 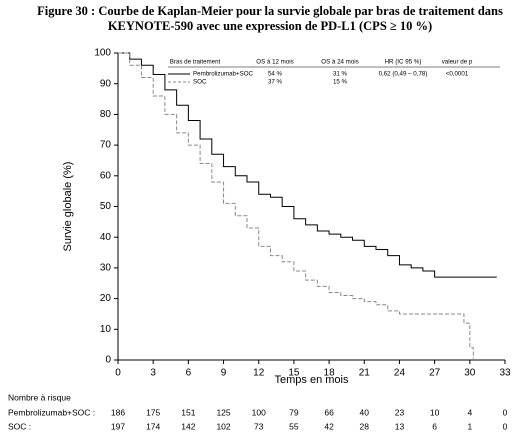 What do you see at coordinates (259, 426) in the screenshot?
I see `risk-value: 73` at bounding box center [259, 426].